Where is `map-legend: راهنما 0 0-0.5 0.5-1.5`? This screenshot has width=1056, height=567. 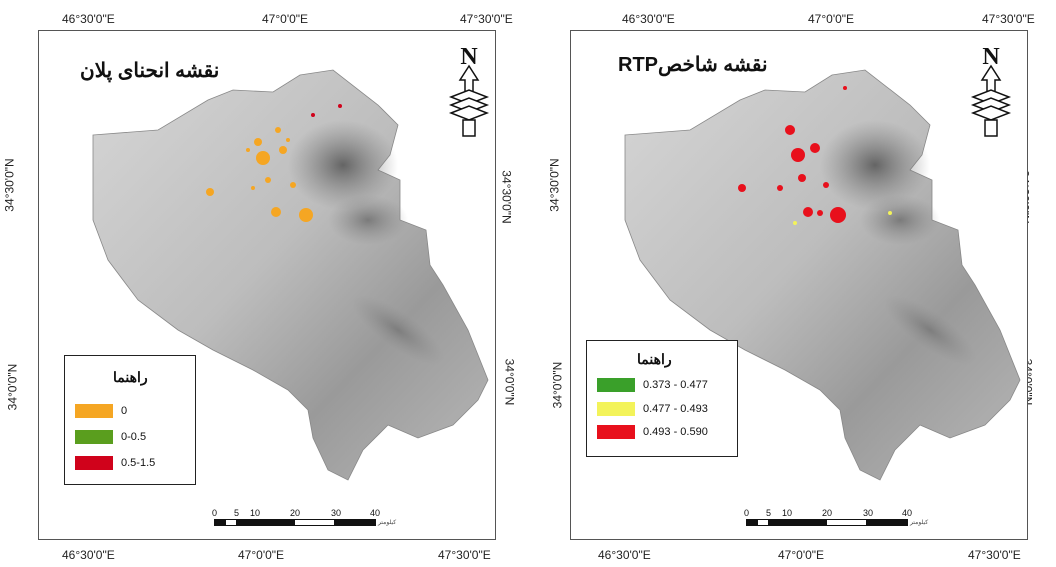 map-legend: راهنما 0 0-0.5 0.5-1.5 is located at coordinates (130, 420).